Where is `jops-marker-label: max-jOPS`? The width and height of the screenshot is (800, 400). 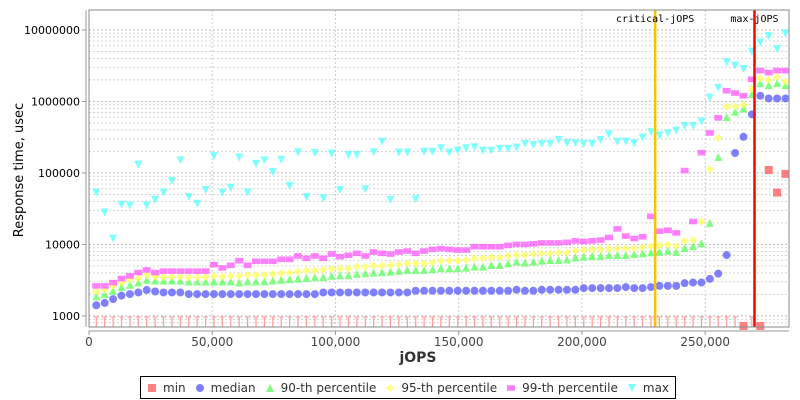 jops-marker-label: max-jOPS is located at coordinates (754, 19).